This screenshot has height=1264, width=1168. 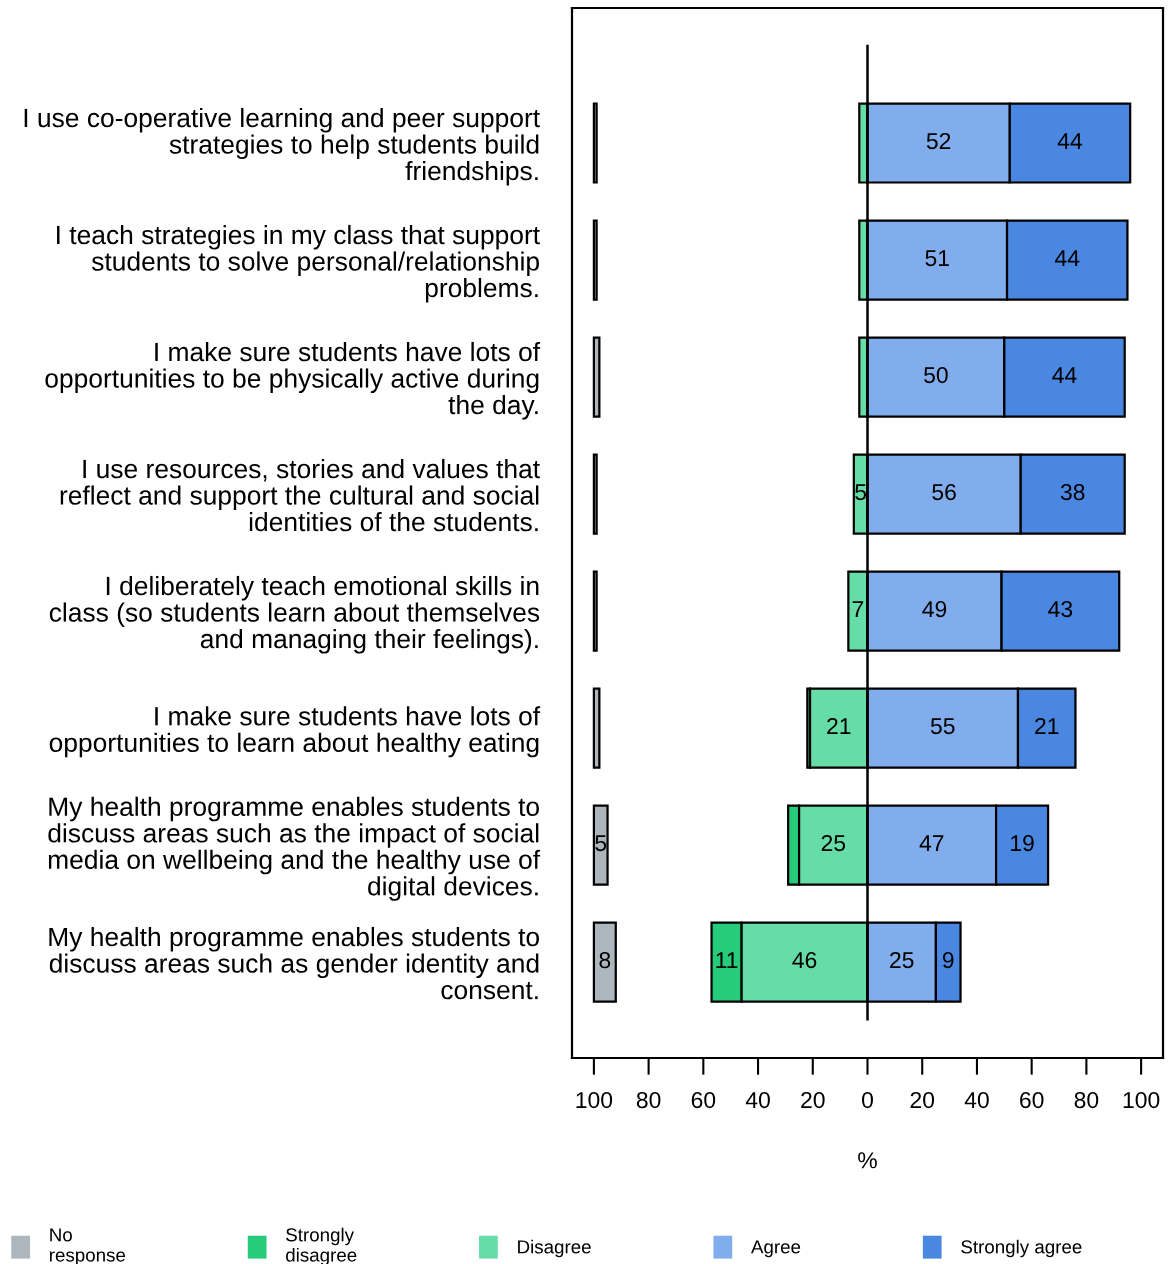 What do you see at coordinates (937, 258) in the screenshot?
I see `data-label: 51` at bounding box center [937, 258].